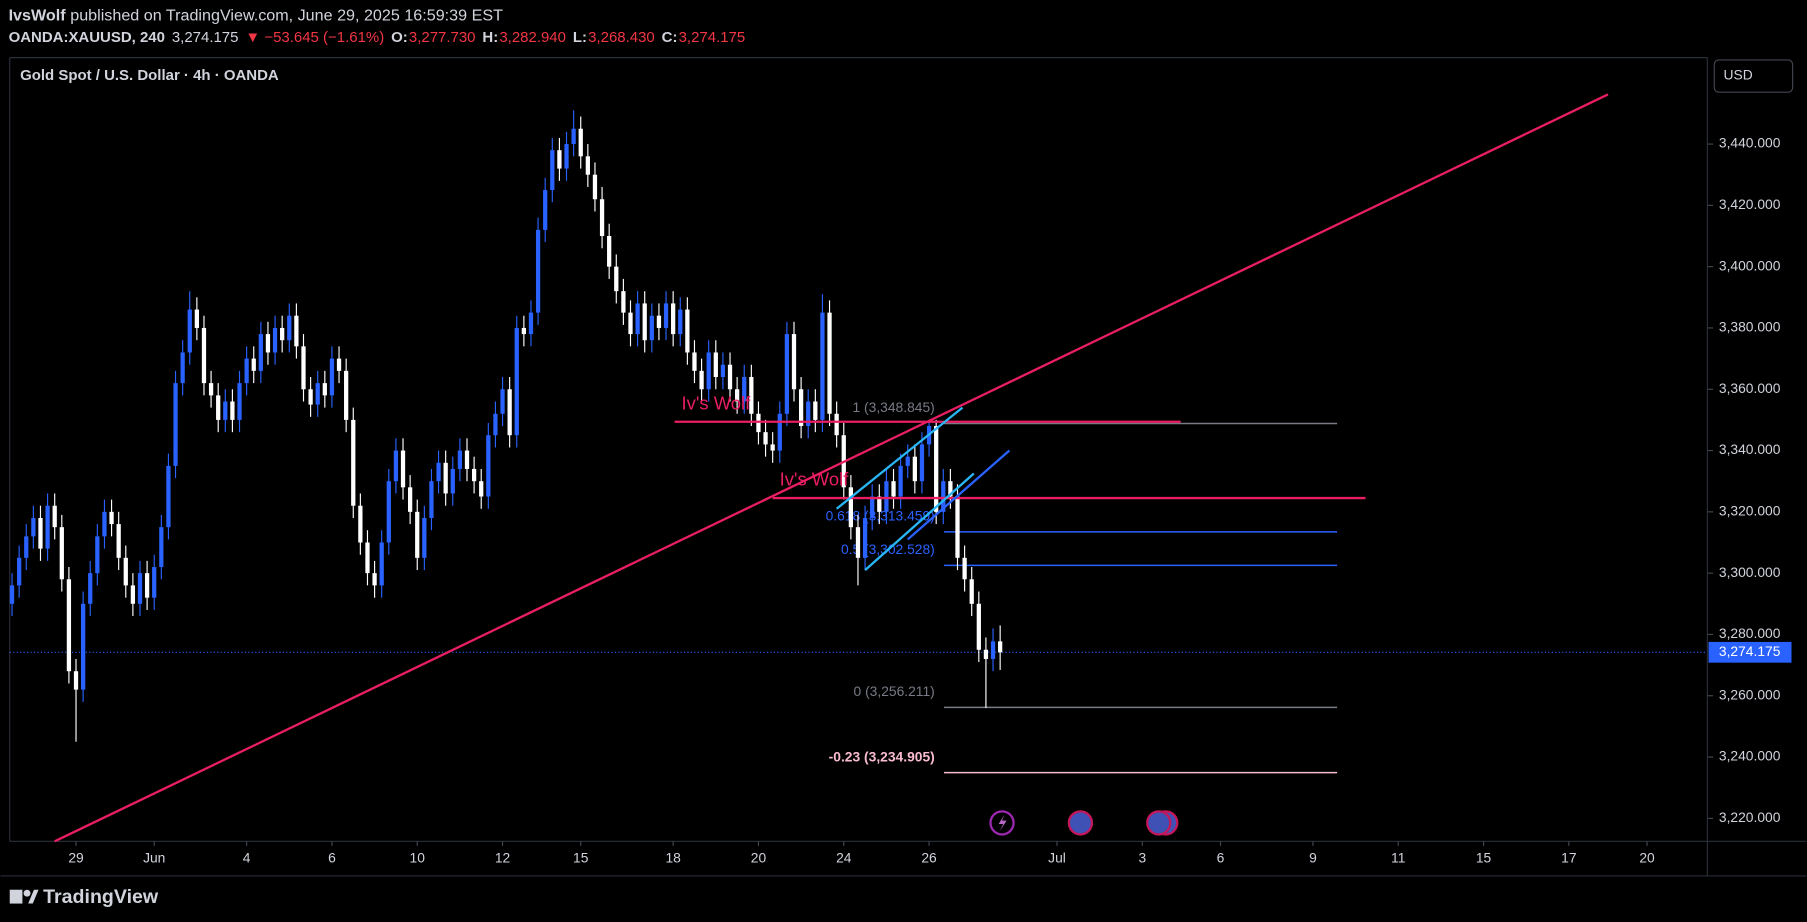 This screenshot has height=922, width=1807. I want to click on ohlc-key: O:, so click(399, 37).